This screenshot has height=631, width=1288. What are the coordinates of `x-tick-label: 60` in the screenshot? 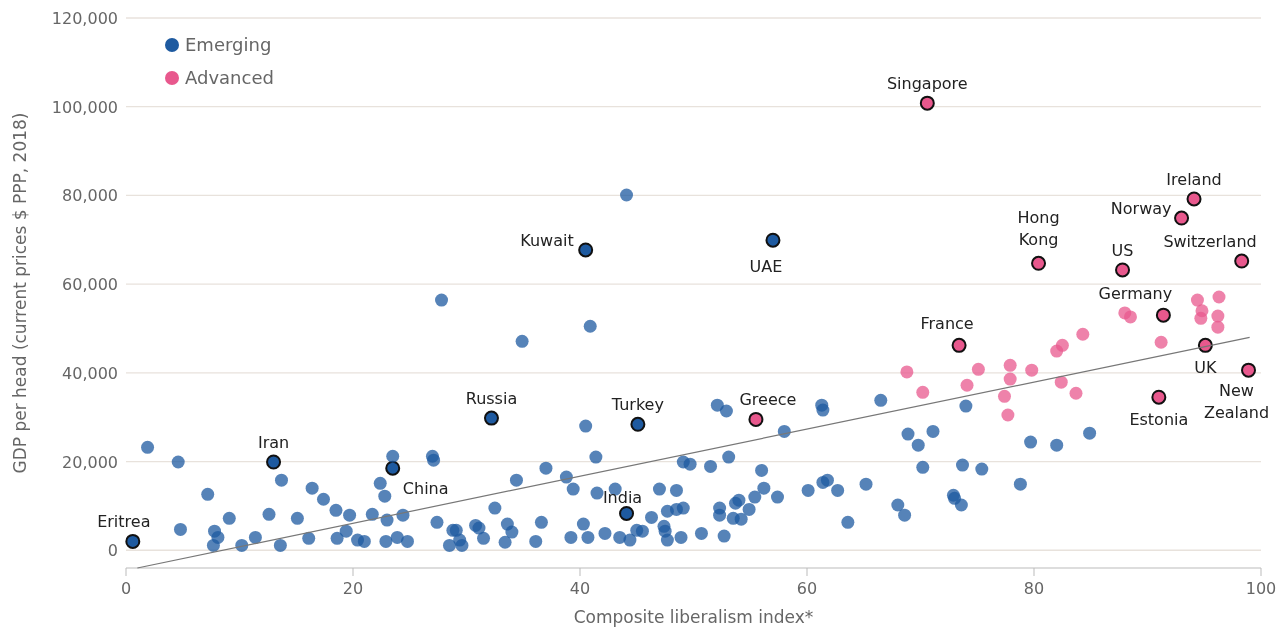 It's located at (807, 588).